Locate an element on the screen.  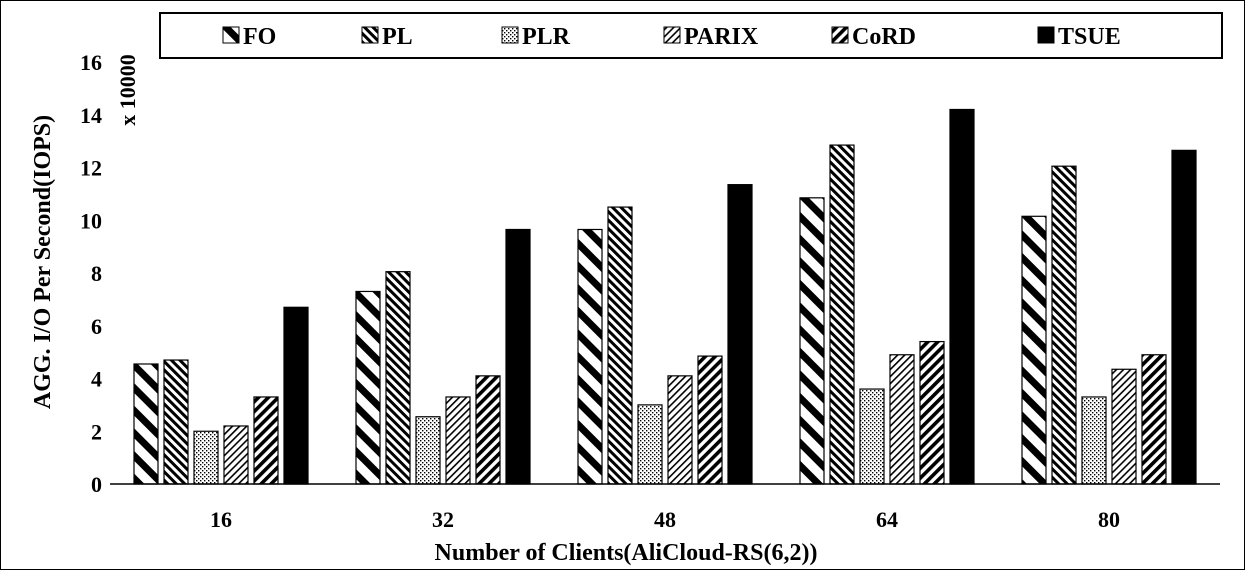
legend-swatch-plr is located at coordinates (510, 35).